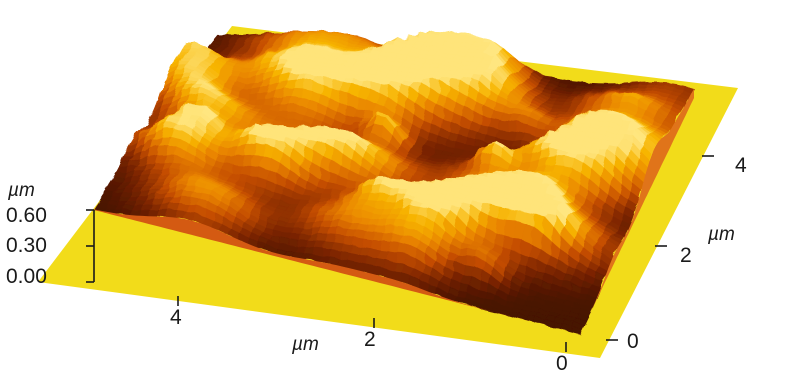 This screenshot has height=379, width=787. What do you see at coordinates (562, 363) in the screenshot?
I see `x-tick-label: 0` at bounding box center [562, 363].